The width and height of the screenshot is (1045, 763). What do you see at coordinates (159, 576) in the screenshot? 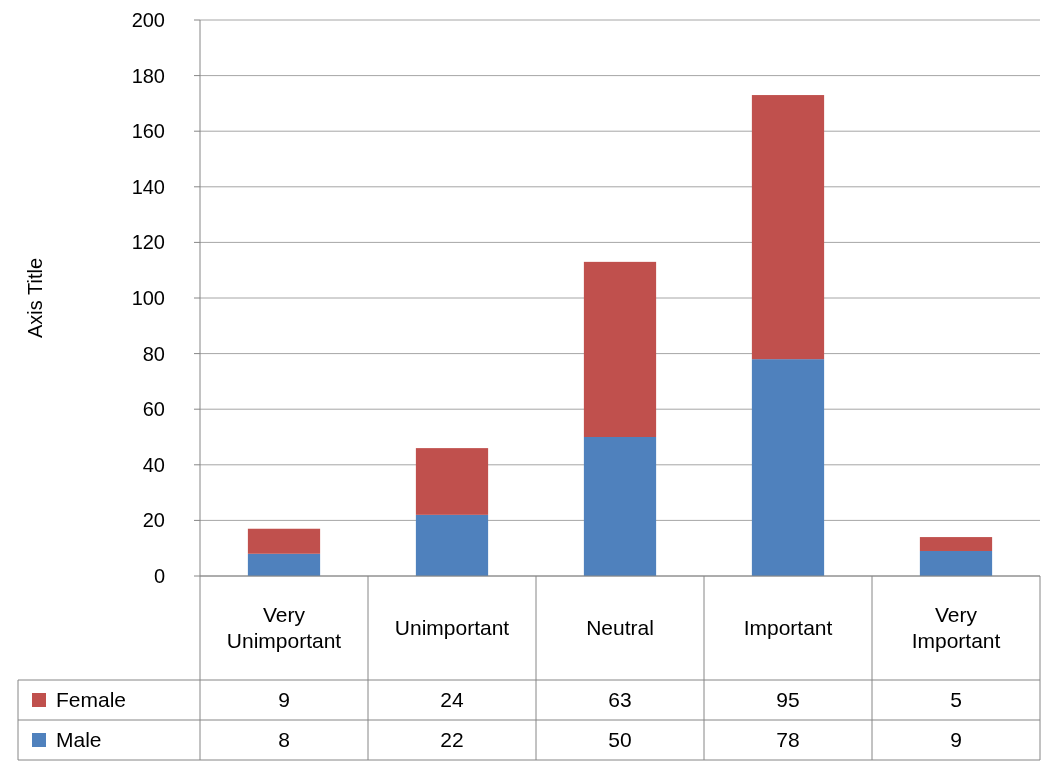
I see `y-tick-label: 0` at bounding box center [159, 576].